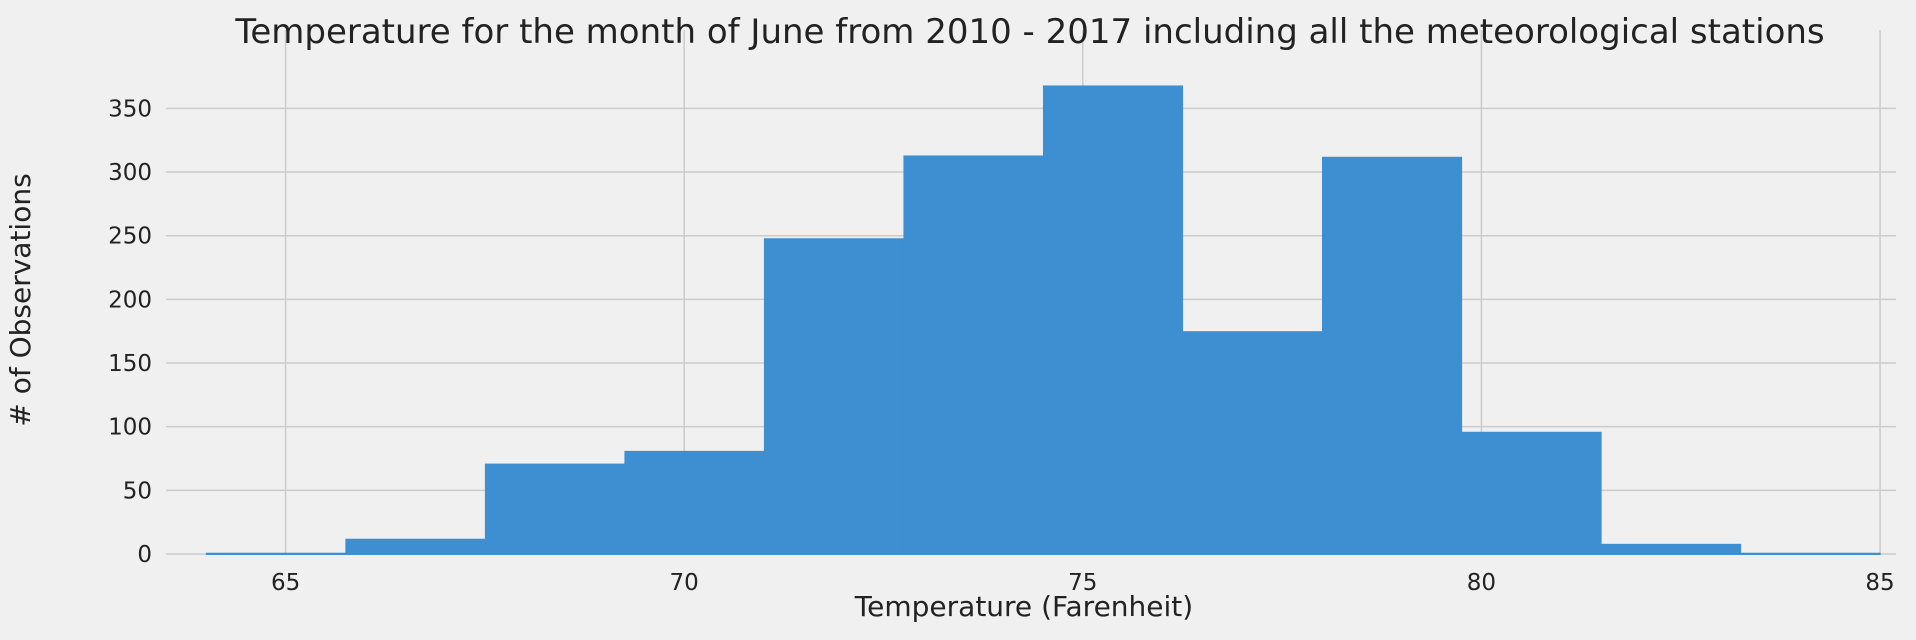  I want to click on x-tick-label: 85, so click(1879, 583).